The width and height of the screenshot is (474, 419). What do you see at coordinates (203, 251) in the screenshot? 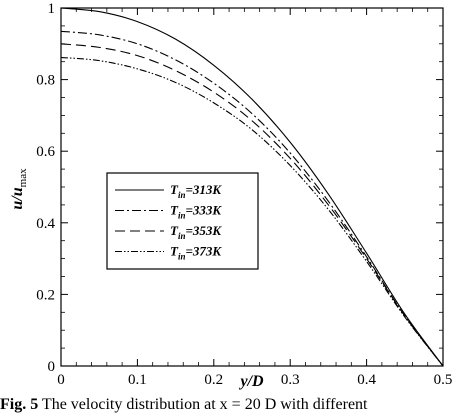
I see `legend-label-rest: =373K` at bounding box center [203, 251].